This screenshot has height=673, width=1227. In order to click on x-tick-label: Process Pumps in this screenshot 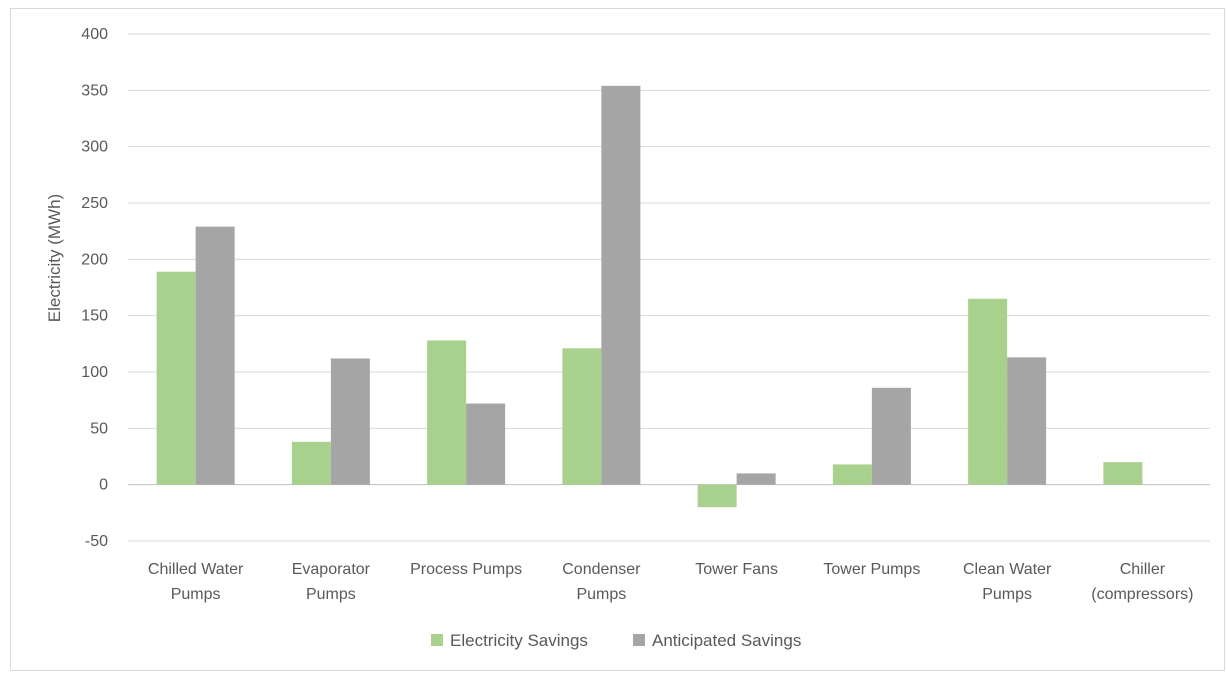, I will do `click(466, 569)`.